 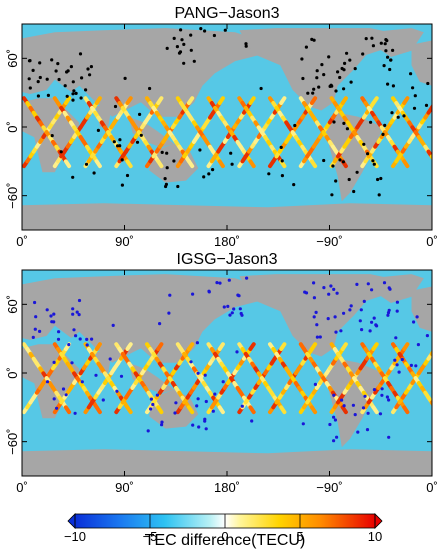 What do you see at coordinates (12, 195) in the screenshot?
I see `y-tick-label: −60˚` at bounding box center [12, 195].